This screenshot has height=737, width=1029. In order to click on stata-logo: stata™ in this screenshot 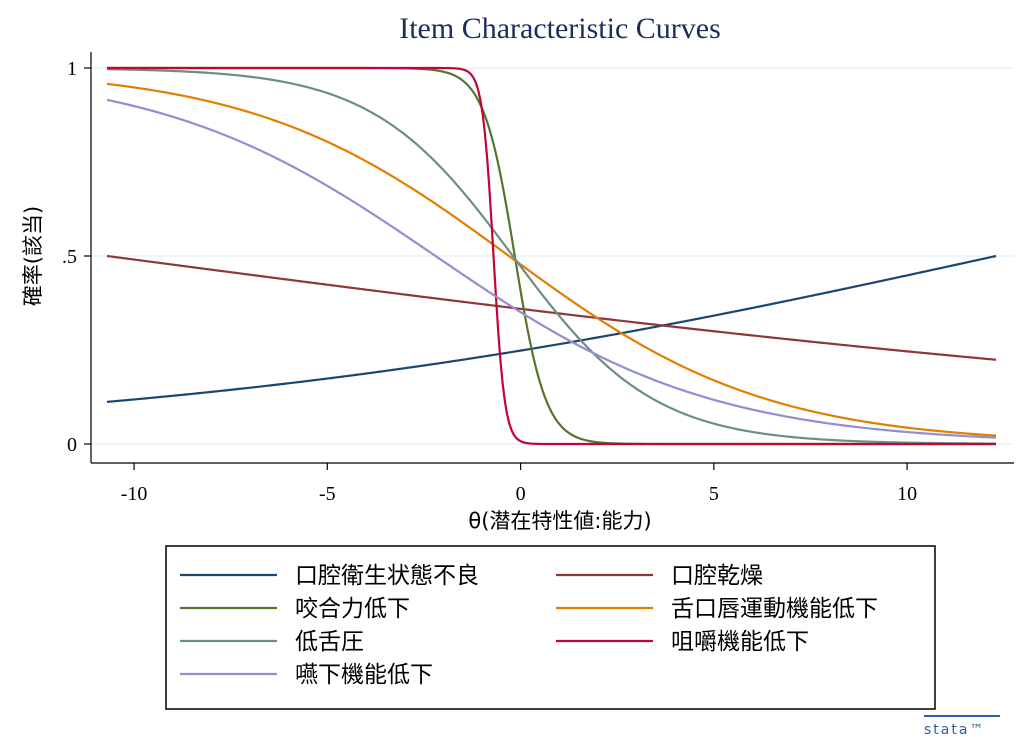, I will do `click(962, 726)`.